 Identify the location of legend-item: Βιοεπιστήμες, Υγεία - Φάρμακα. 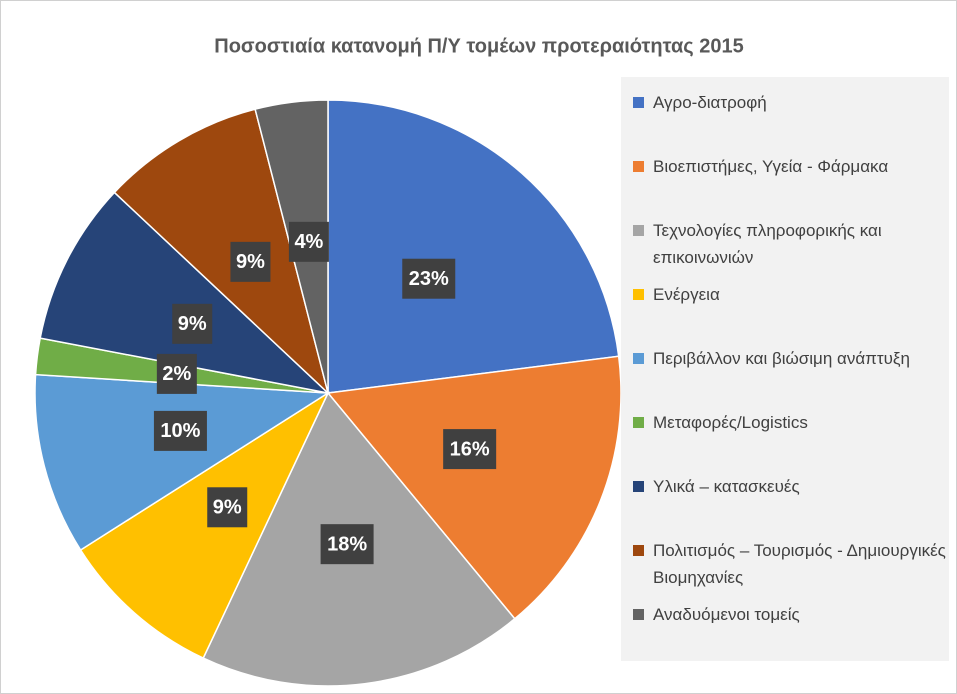
(794, 166).